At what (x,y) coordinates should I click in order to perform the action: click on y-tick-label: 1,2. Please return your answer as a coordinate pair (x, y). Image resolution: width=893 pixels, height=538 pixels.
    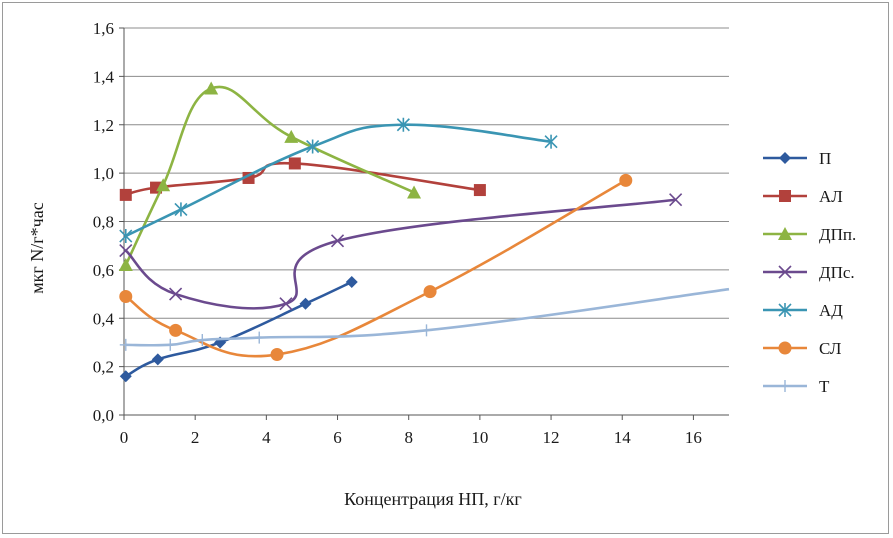
    Looking at the image, I should click on (103, 125).